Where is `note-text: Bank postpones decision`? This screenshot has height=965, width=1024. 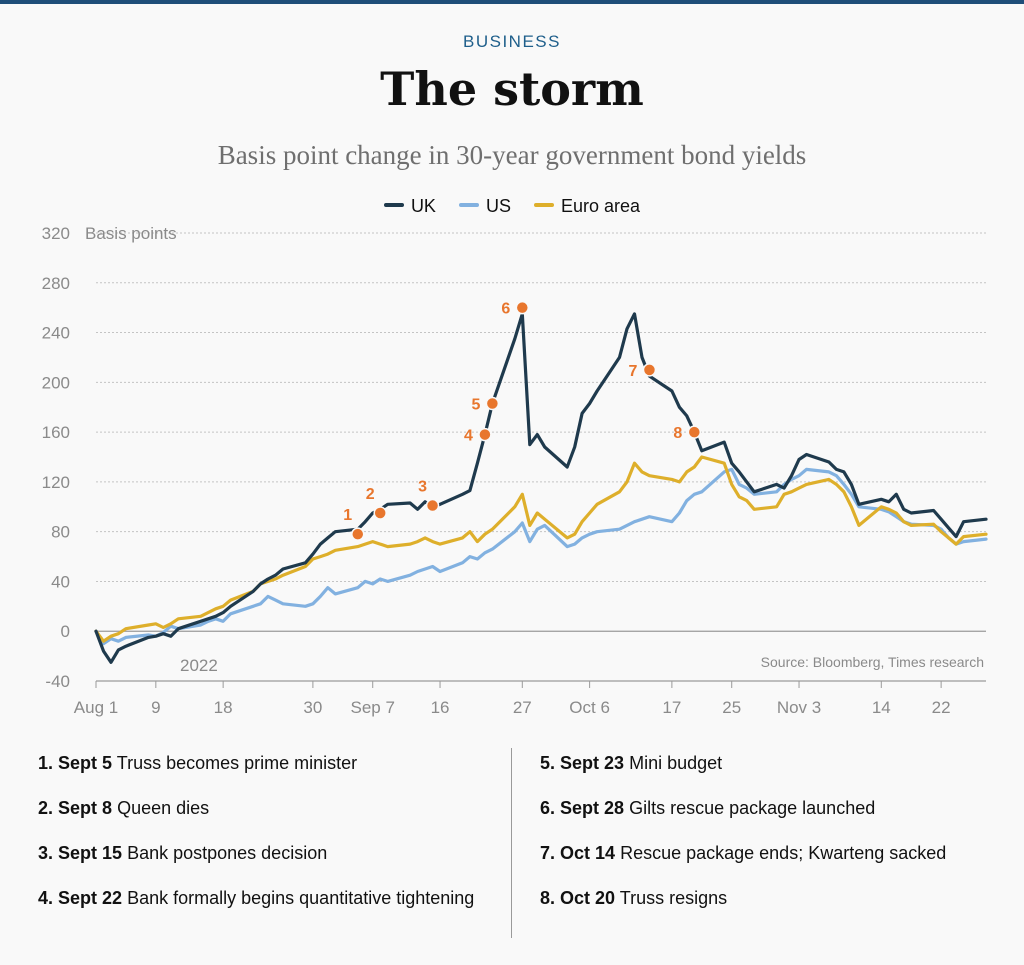
note-text: Bank postpones decision is located at coordinates (227, 853).